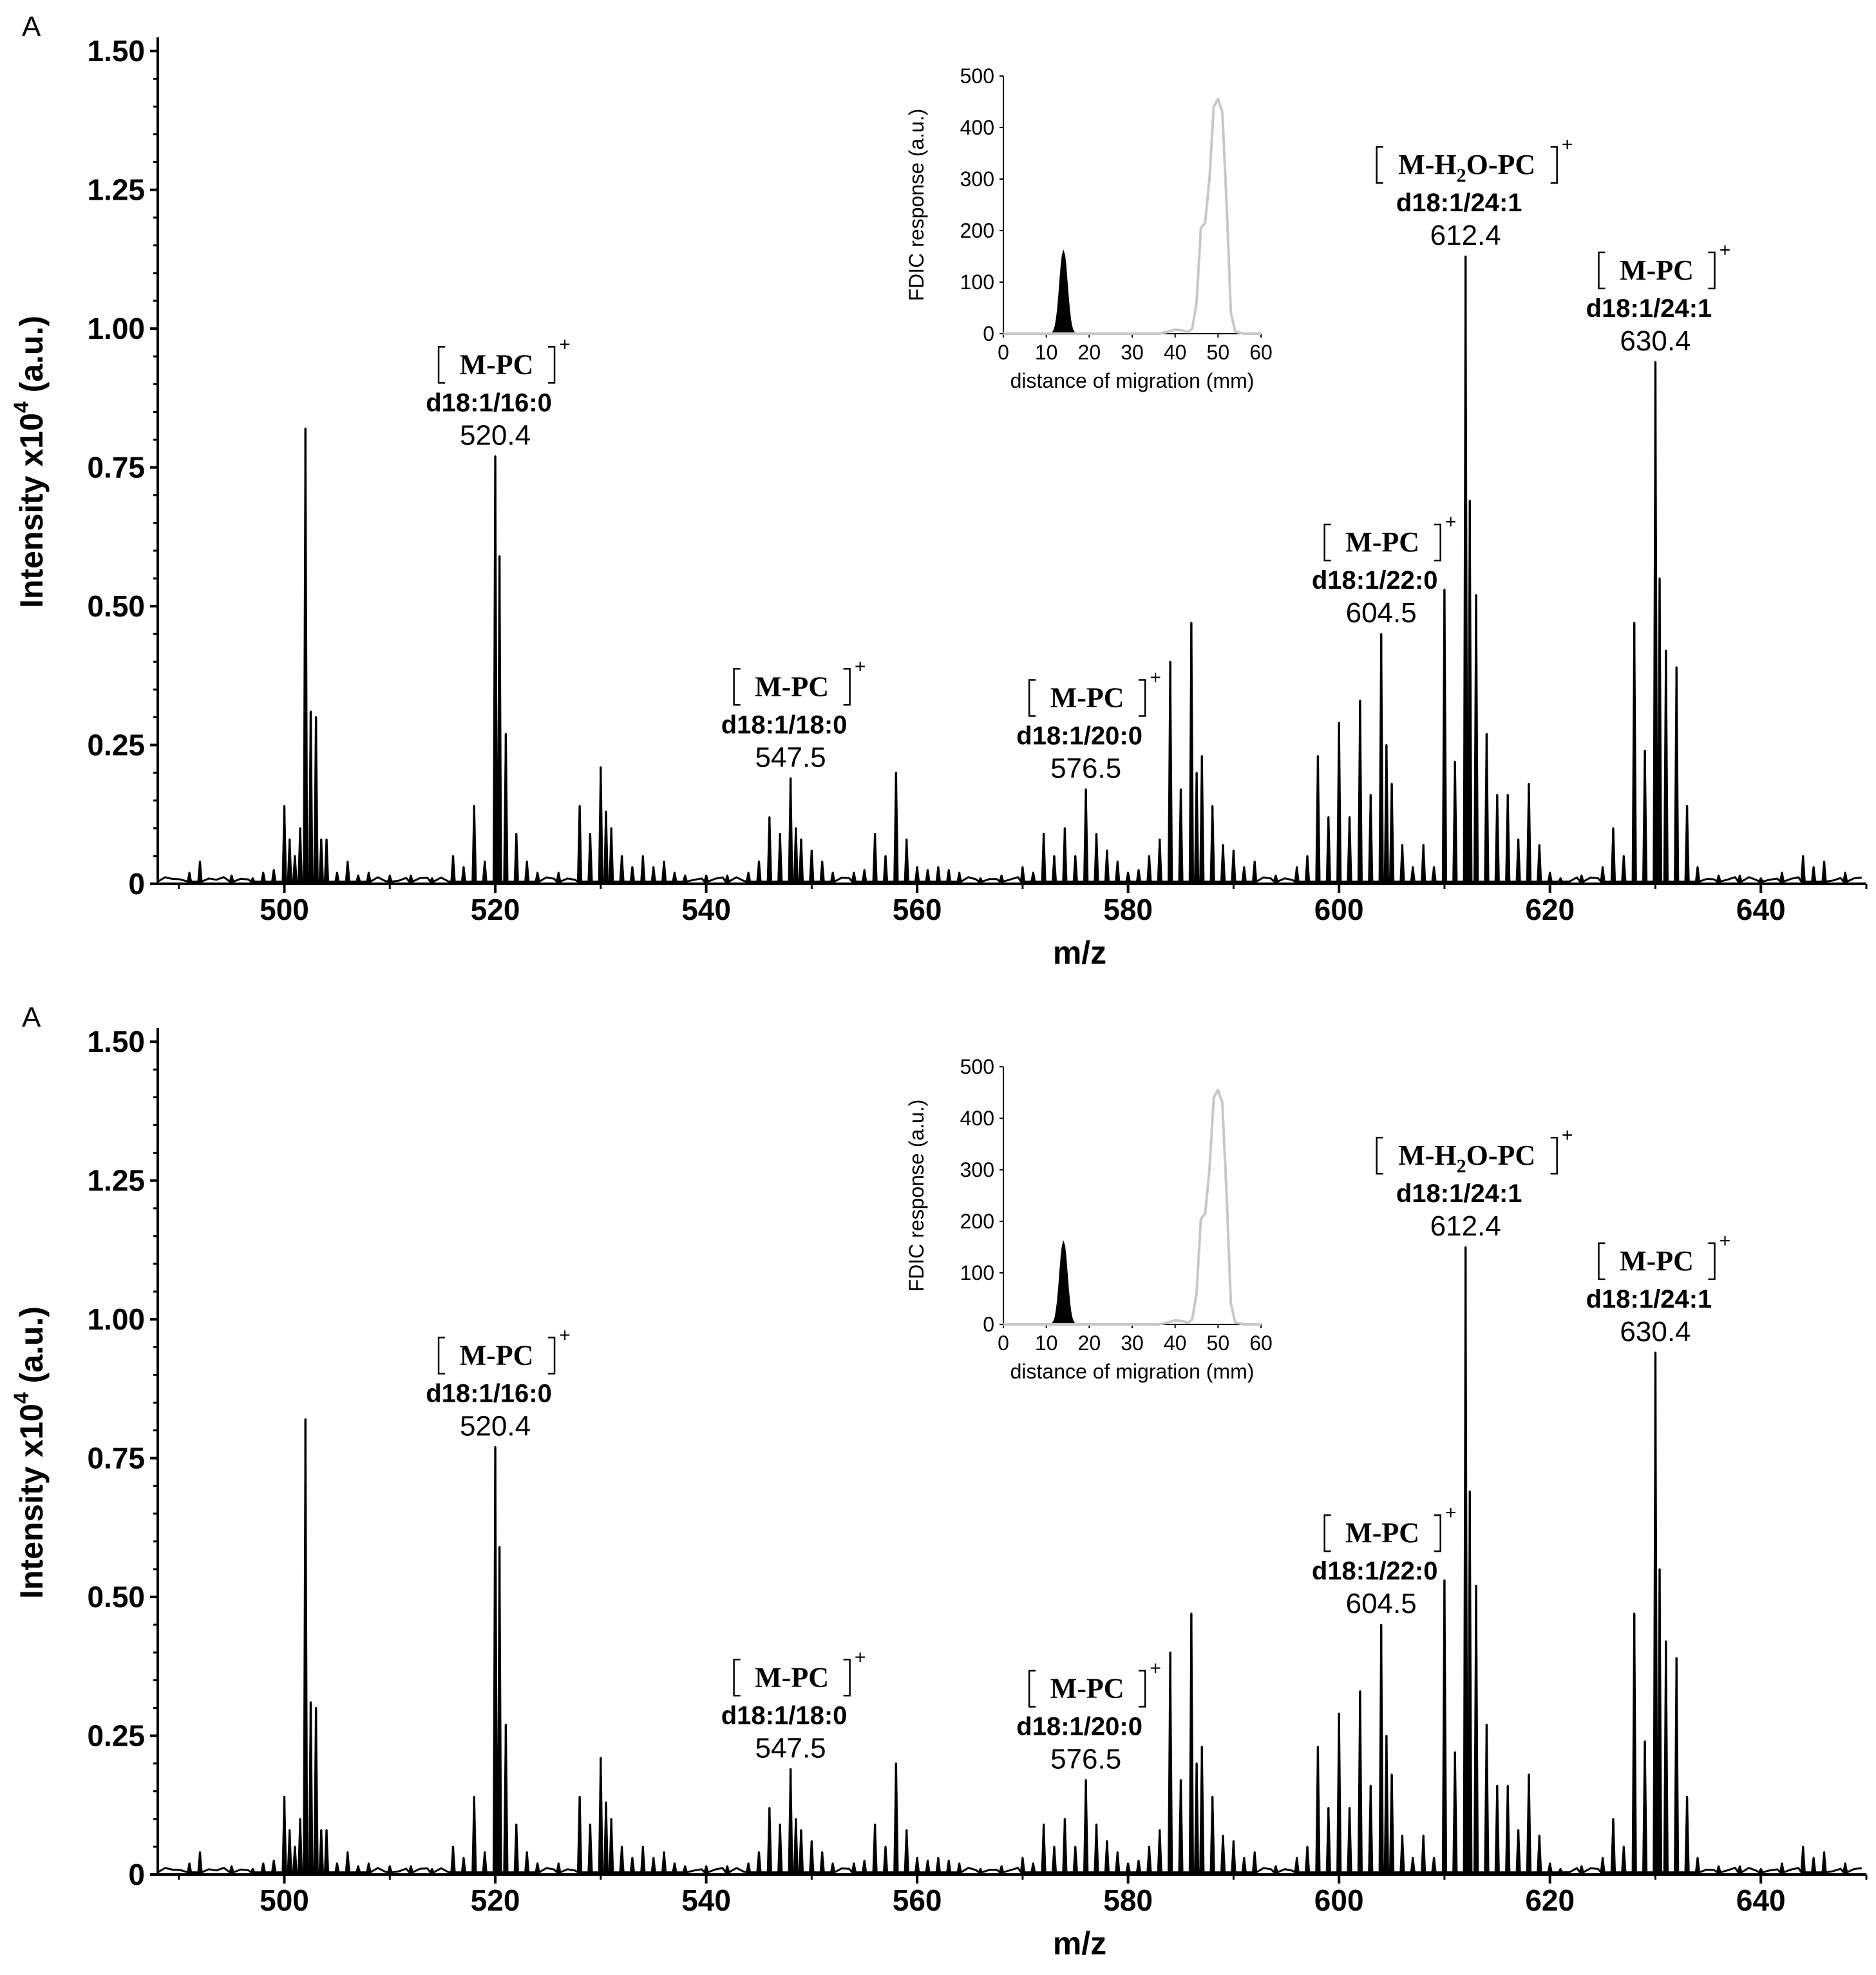 This screenshot has height=1975, width=1876. I want to click on inset-y-tick-label: 300, so click(977, 179).